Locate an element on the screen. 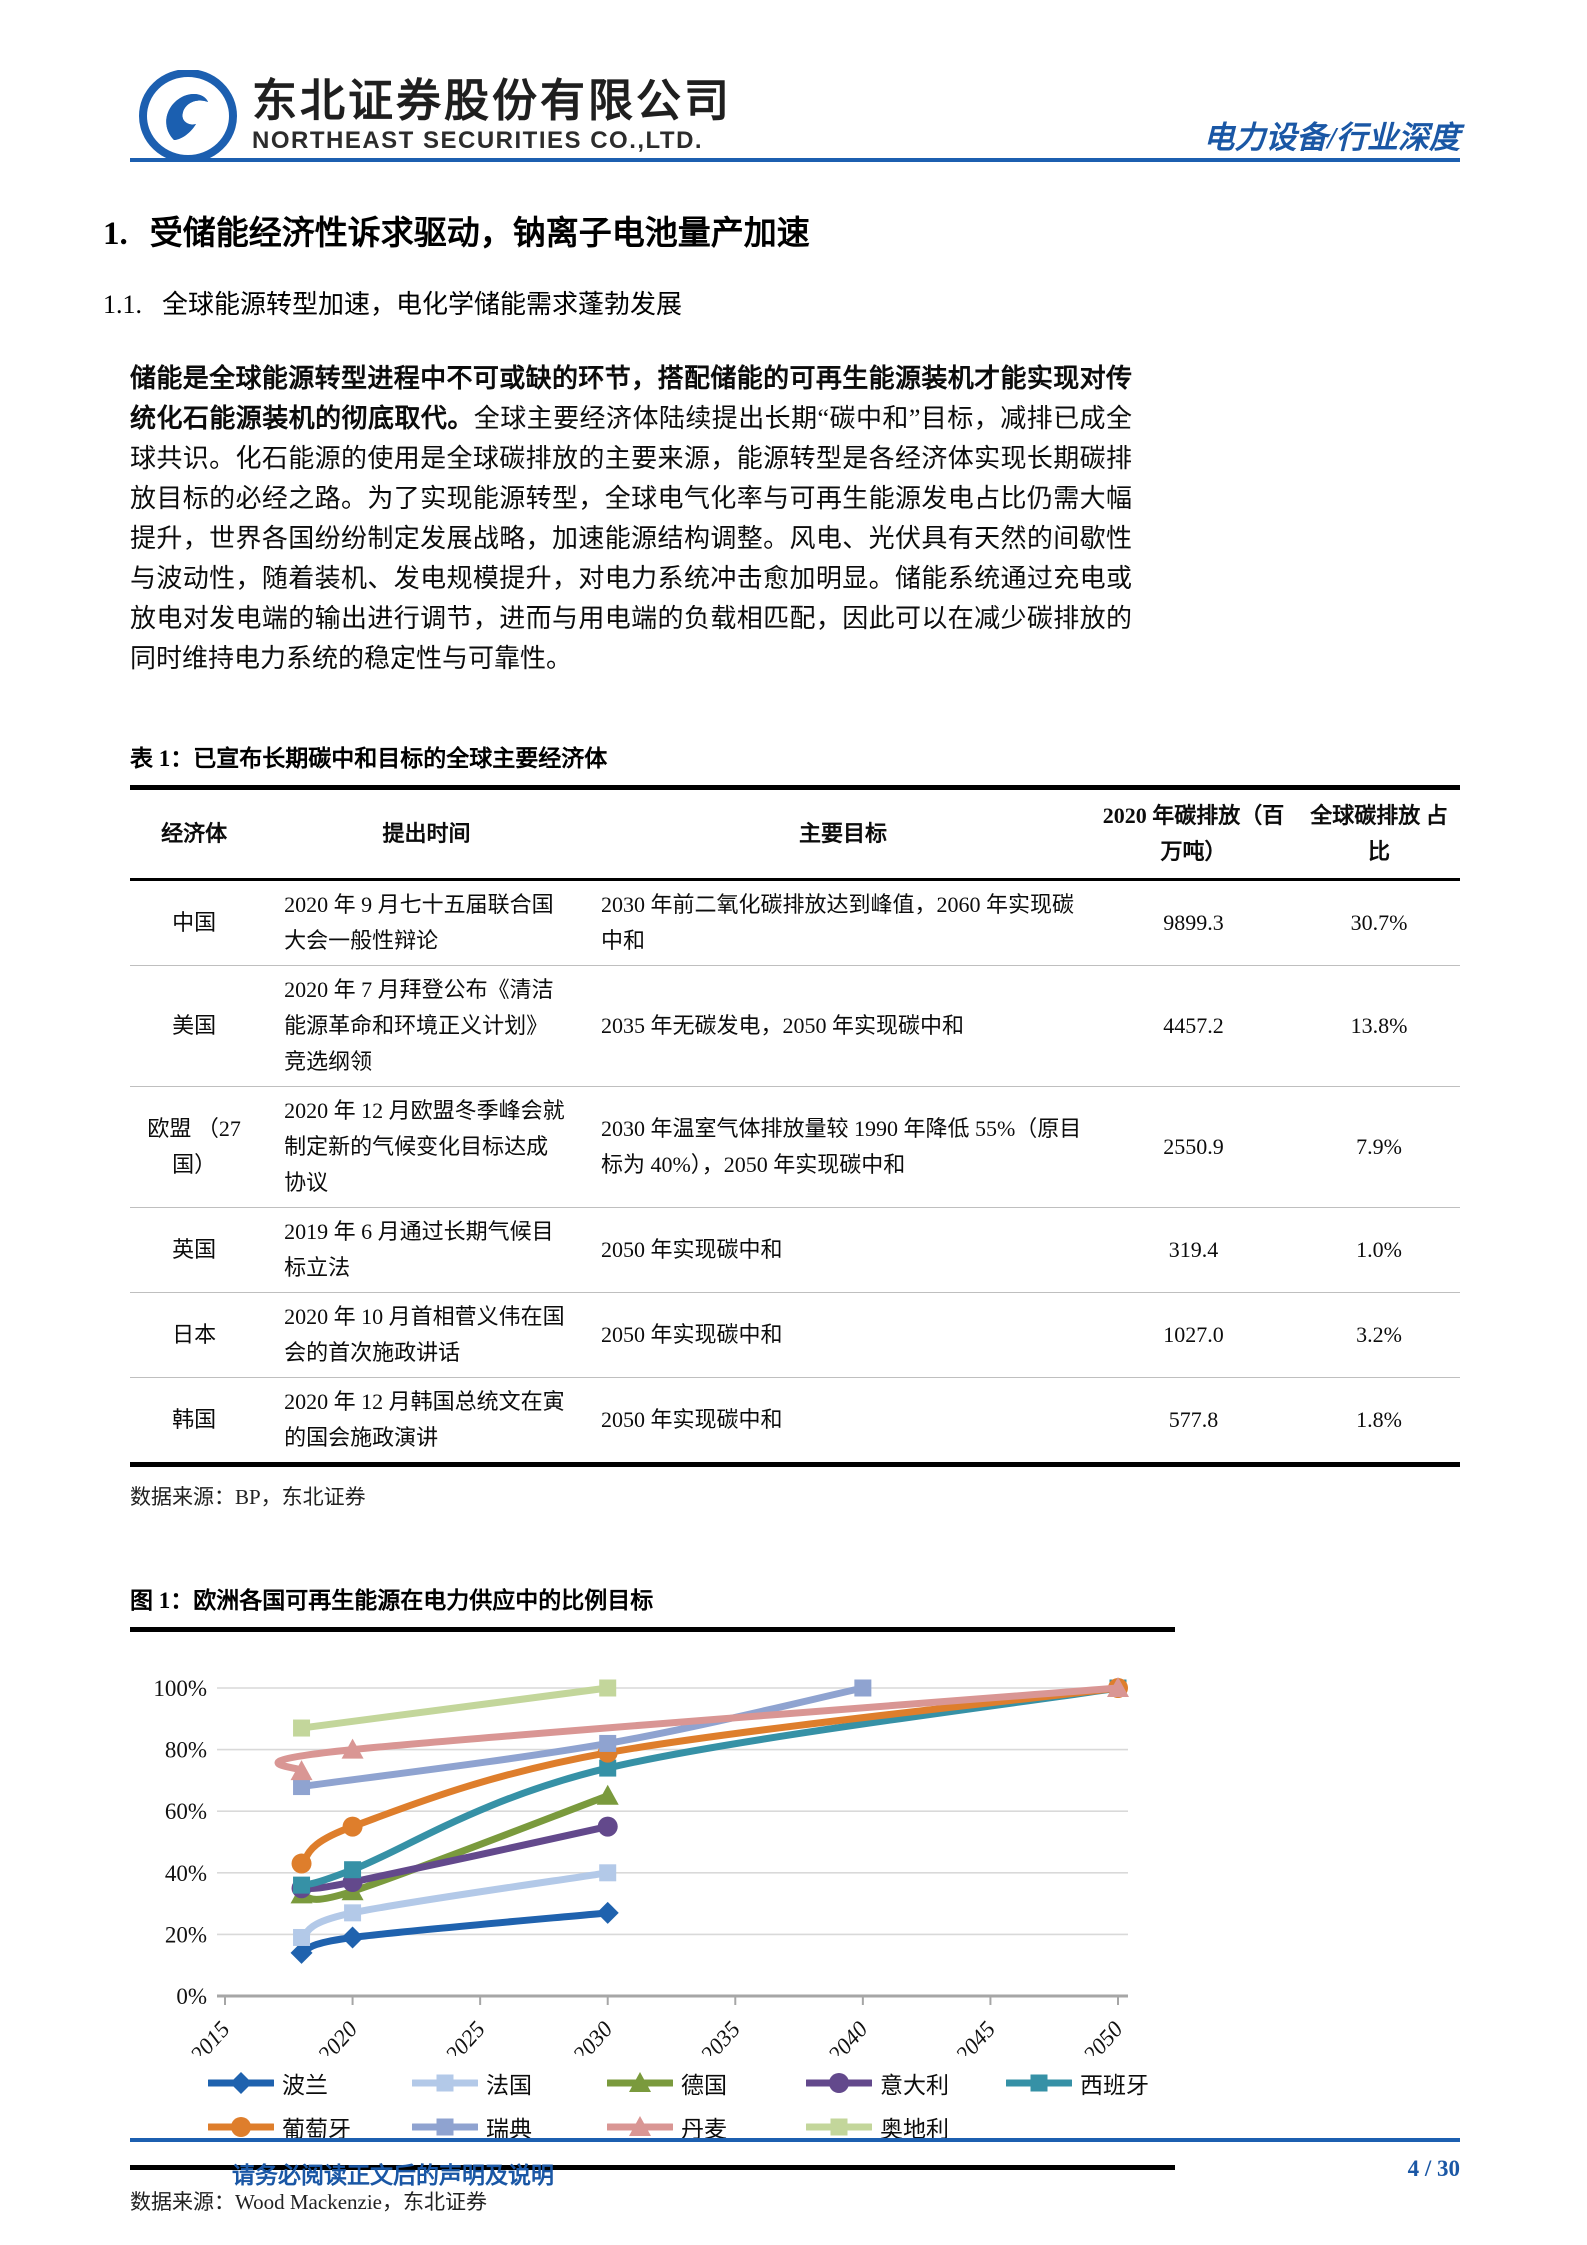 The image size is (1587, 2245). y-tick-label: 60% is located at coordinates (186, 1811).